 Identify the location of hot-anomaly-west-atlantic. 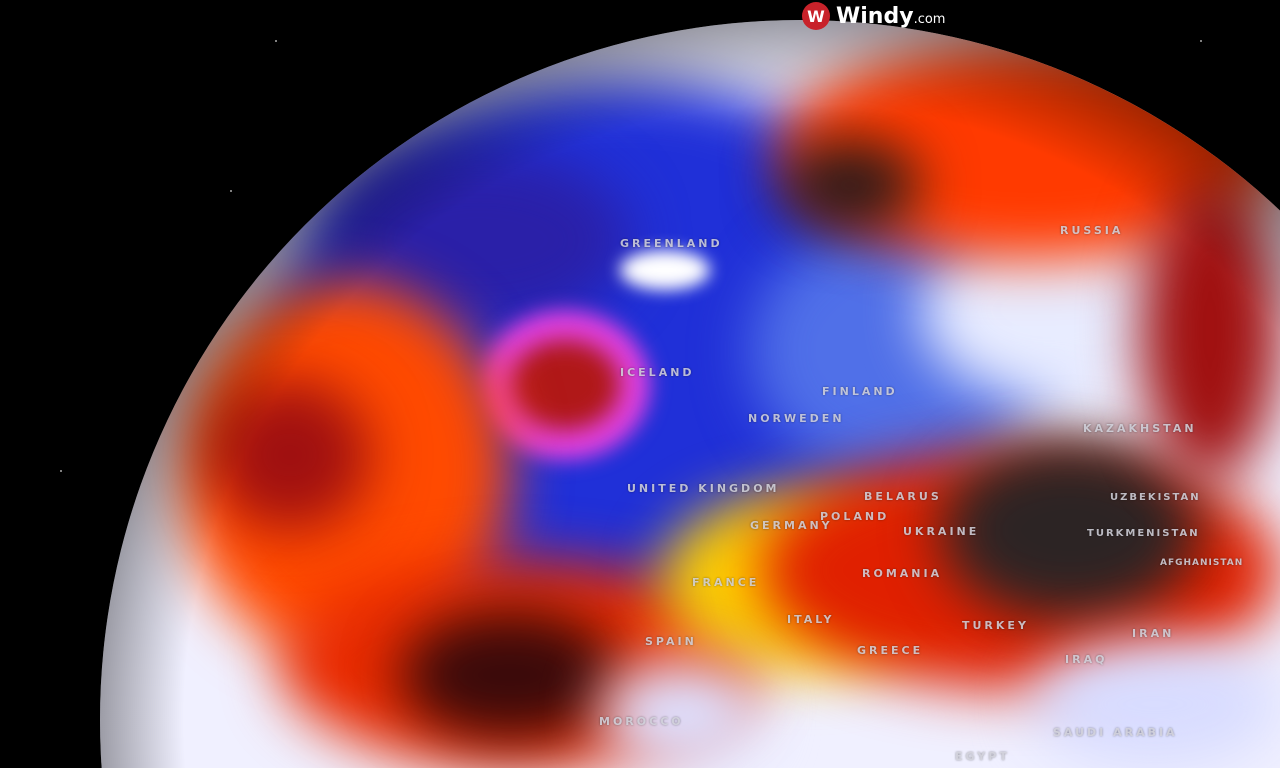
(290, 455).